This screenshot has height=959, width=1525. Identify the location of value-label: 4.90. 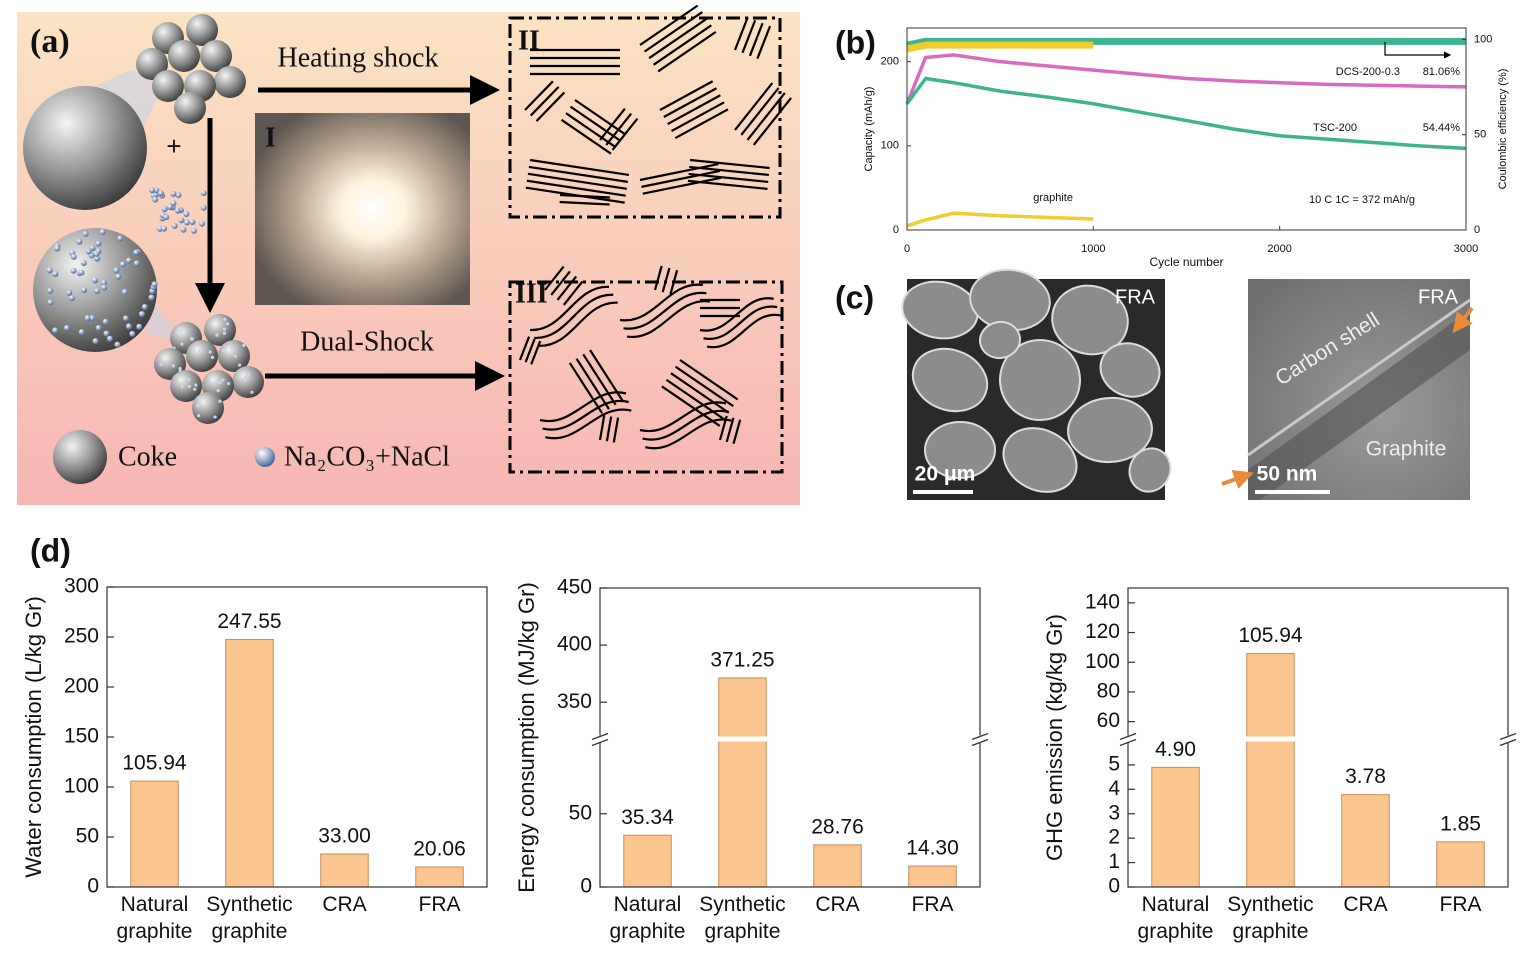
(1175, 749).